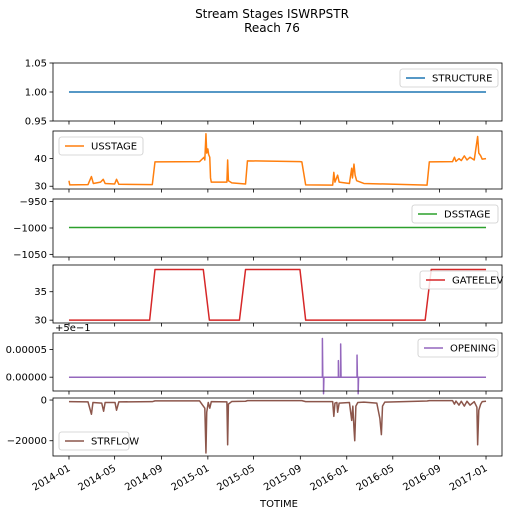 This screenshot has height=514, width=509. What do you see at coordinates (467, 215) in the screenshot?
I see `dsstage-legend-label: DSSTAGE` at bounding box center [467, 215].